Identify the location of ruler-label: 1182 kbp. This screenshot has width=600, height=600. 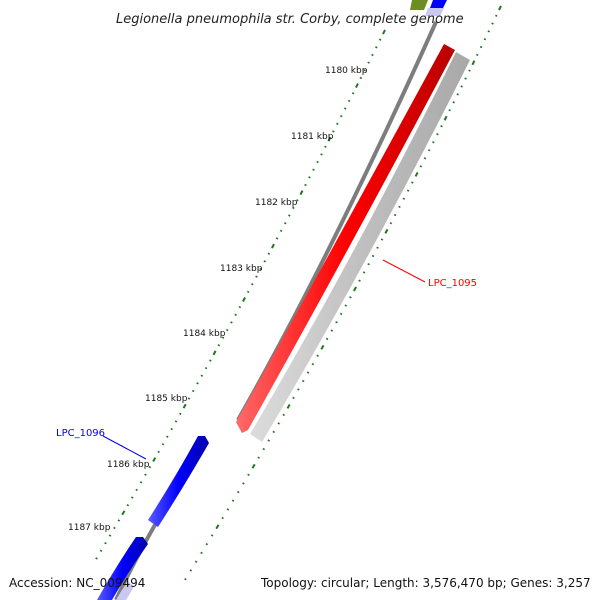
(276, 203).